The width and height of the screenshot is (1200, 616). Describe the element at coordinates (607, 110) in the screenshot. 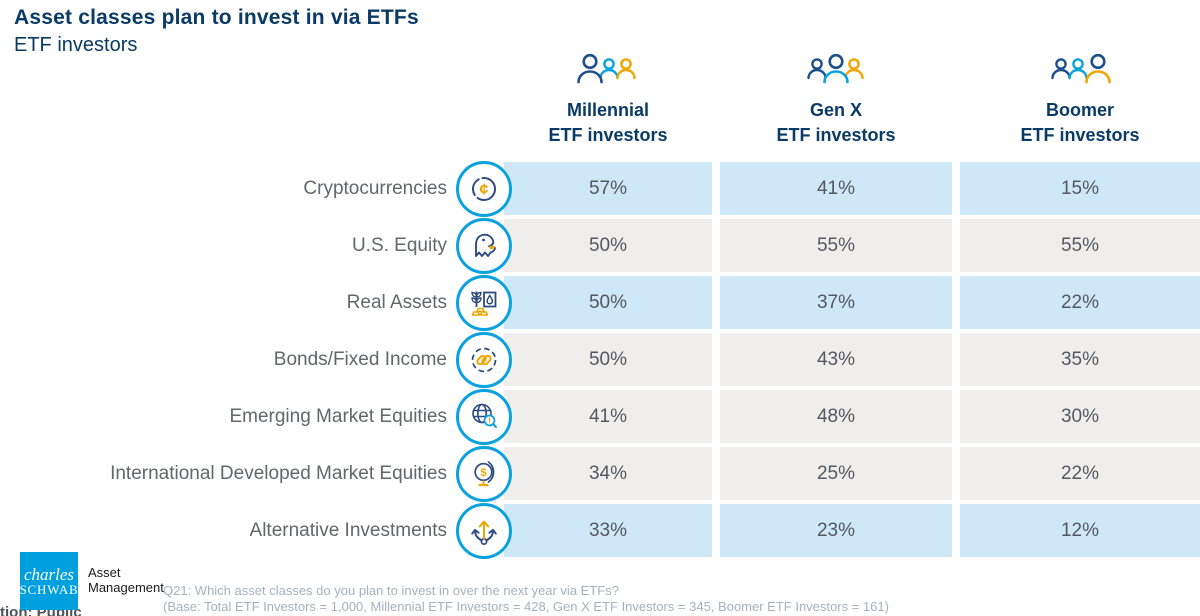

I see `column-name: Millennial` at that location.